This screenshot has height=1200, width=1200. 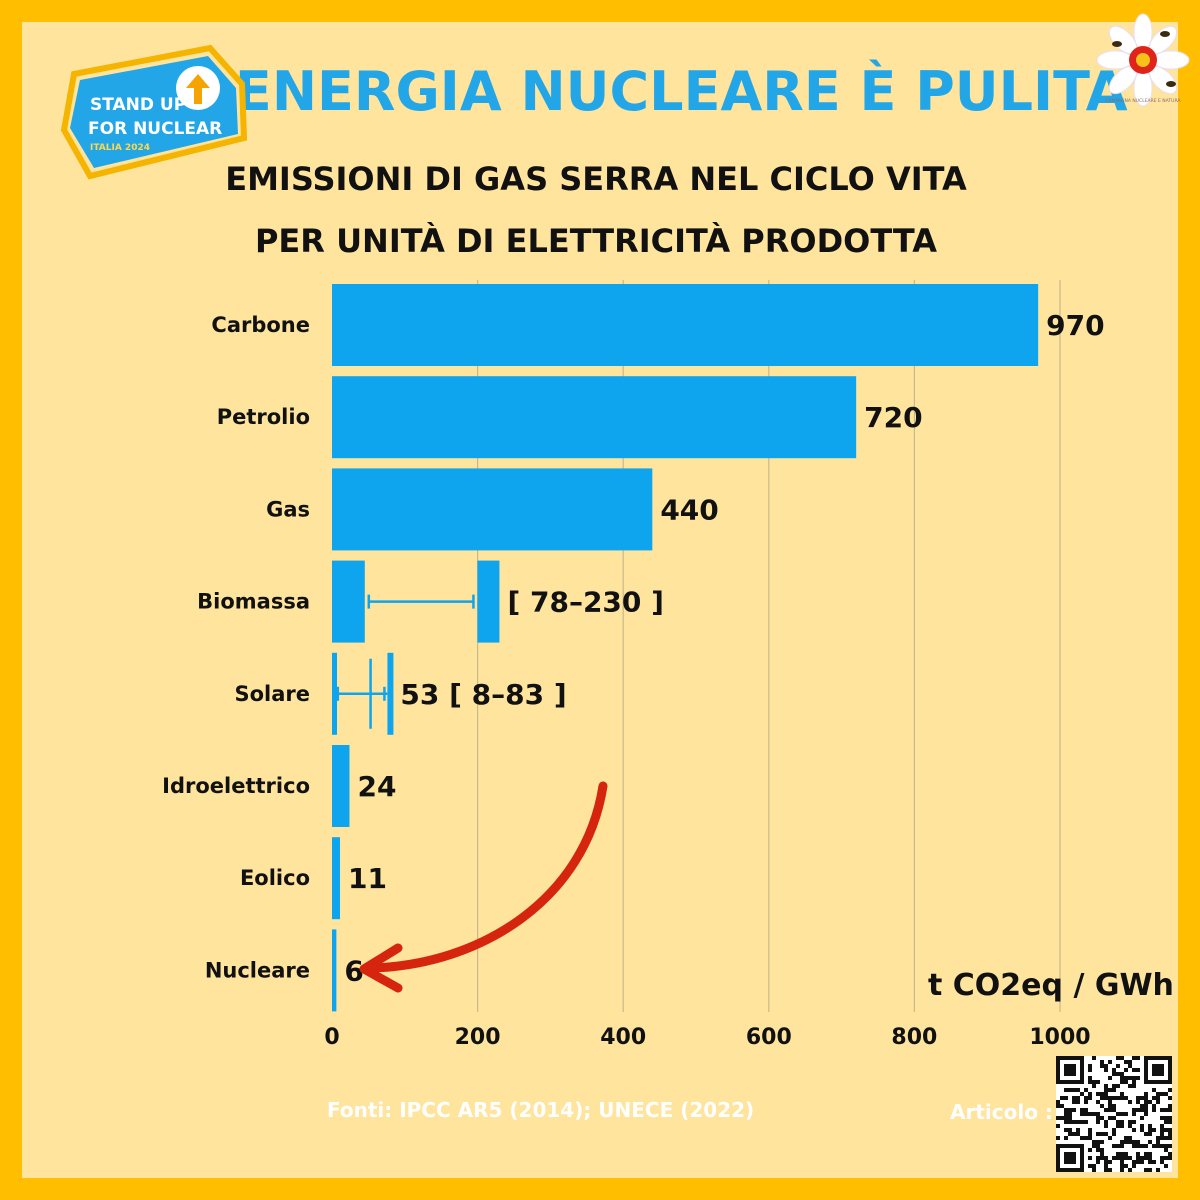 What do you see at coordinates (596, 179) in the screenshot?
I see `chart-subtitle-line-1: EMISSIONI DI GAS SERRA NEL CICLO VITA` at bounding box center [596, 179].